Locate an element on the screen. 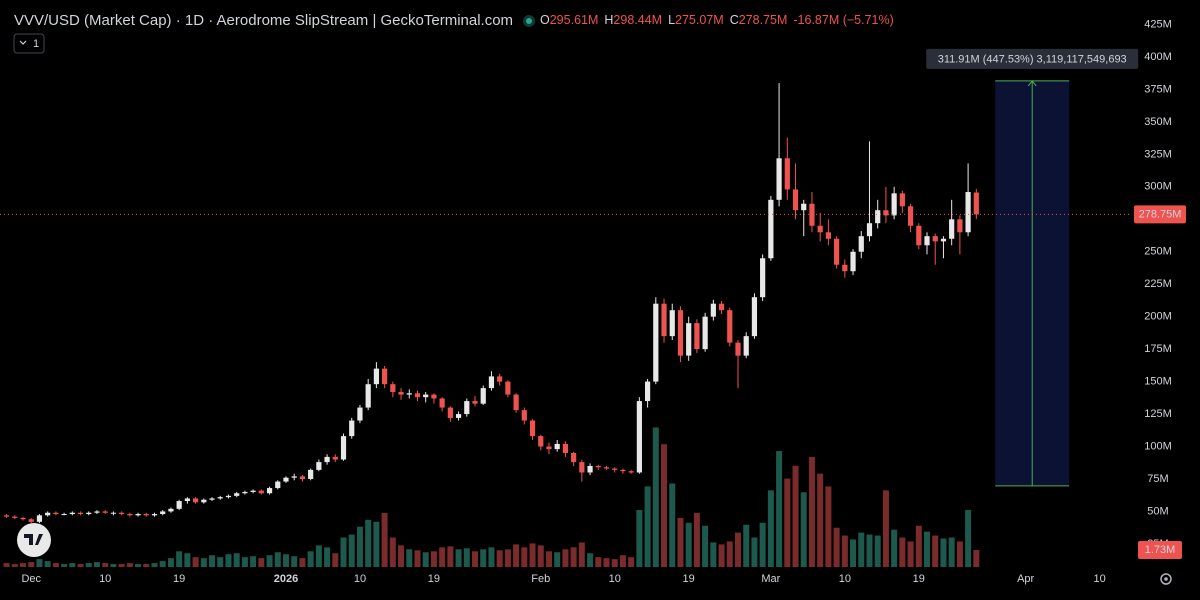  y-tick-label: 300M is located at coordinates (1158, 187).